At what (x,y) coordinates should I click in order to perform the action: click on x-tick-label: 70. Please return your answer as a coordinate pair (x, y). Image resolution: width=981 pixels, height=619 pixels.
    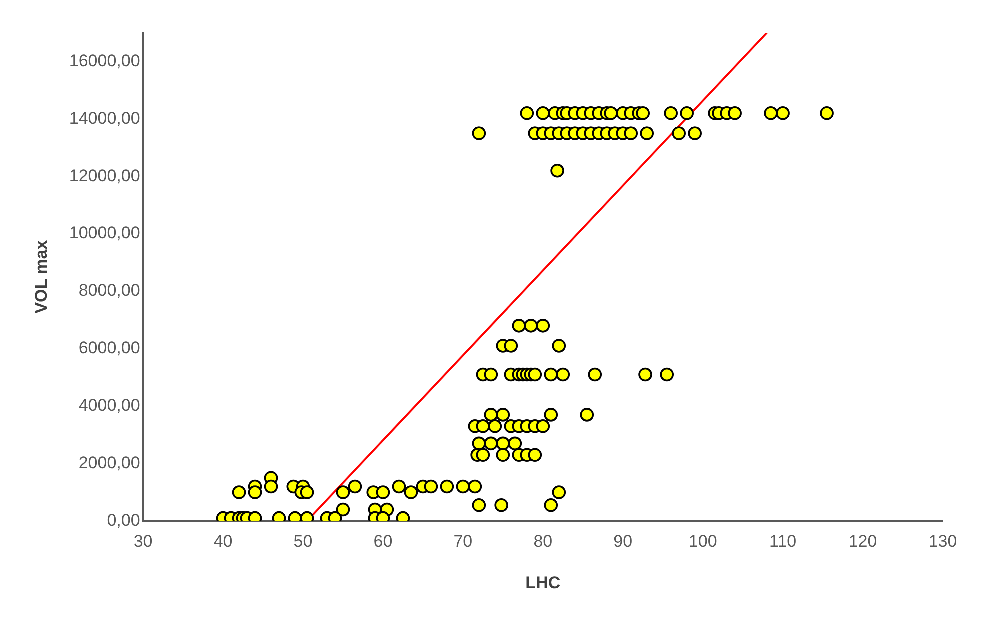
    Looking at the image, I should click on (463, 542).